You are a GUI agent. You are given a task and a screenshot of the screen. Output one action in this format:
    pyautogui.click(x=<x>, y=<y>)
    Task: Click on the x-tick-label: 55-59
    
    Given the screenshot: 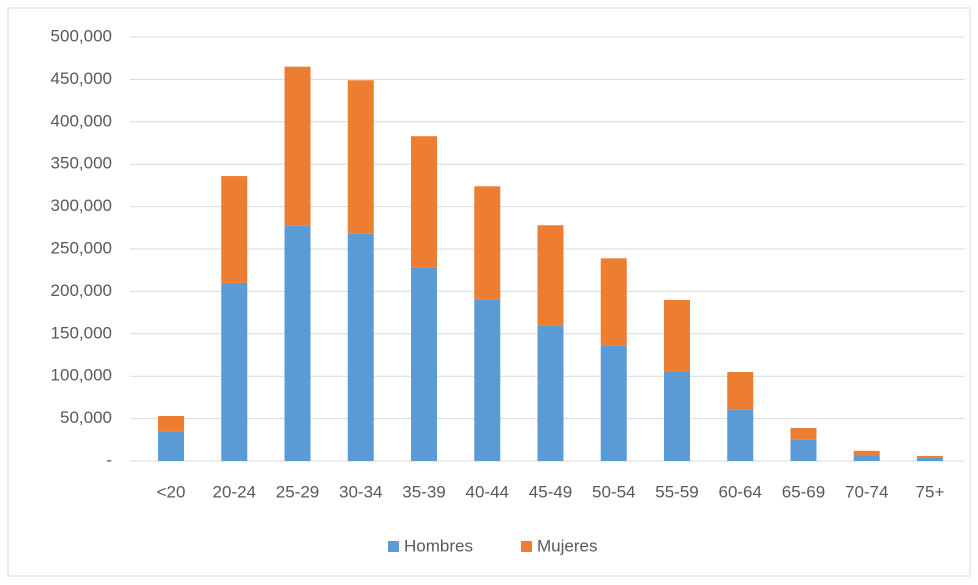 What is the action you would take?
    pyautogui.click(x=676, y=491)
    